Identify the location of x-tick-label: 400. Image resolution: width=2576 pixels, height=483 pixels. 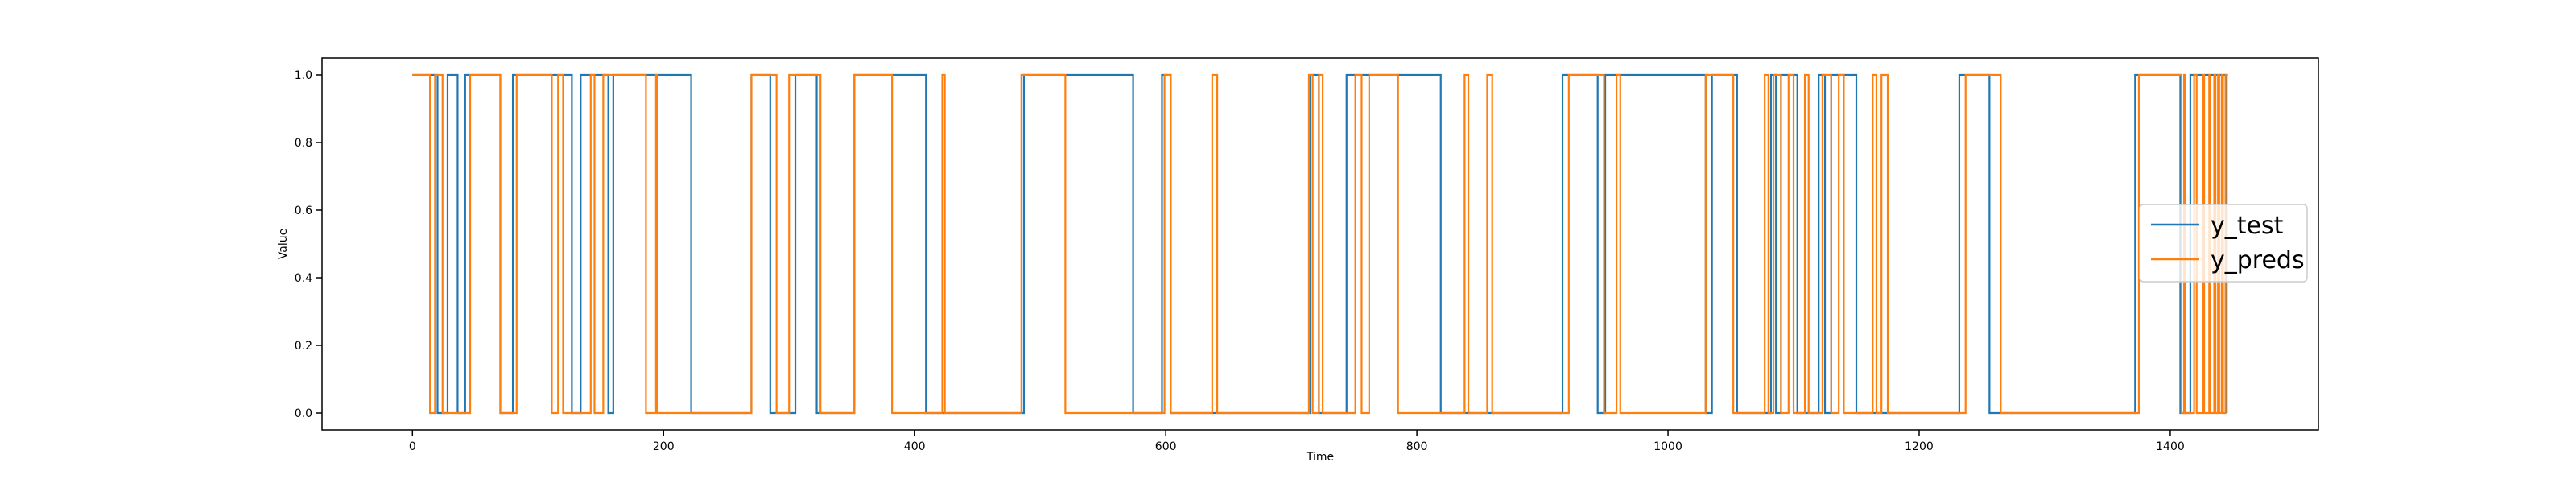
(915, 446).